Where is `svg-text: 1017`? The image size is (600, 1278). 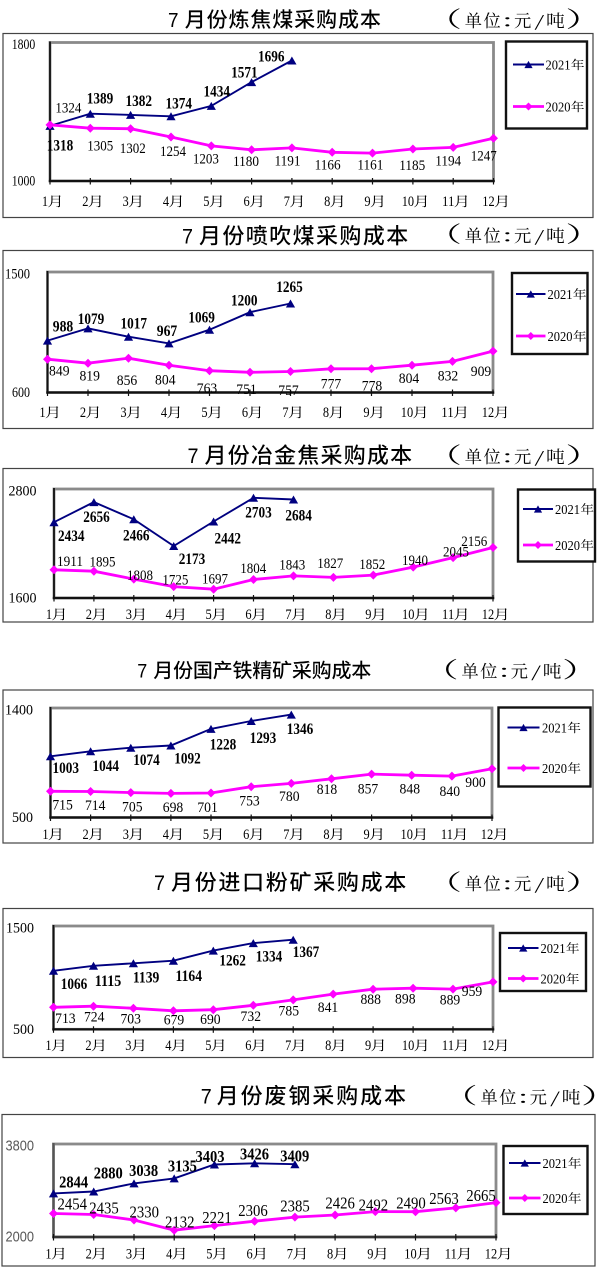
svg-text: 1017 is located at coordinates (134, 323).